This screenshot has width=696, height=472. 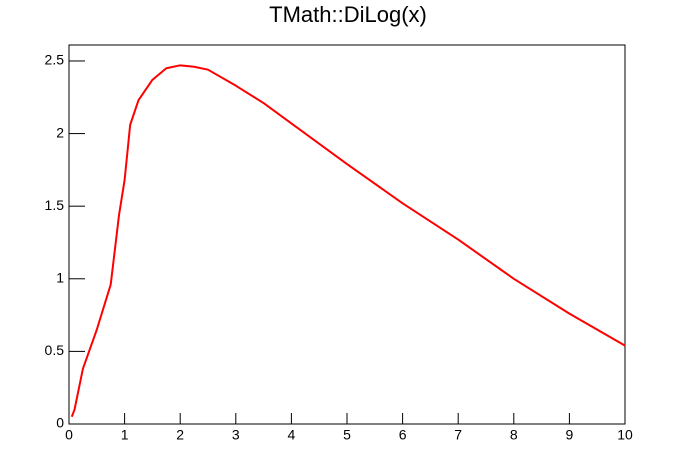 I want to click on y-tick-label: 0, so click(x=60, y=423).